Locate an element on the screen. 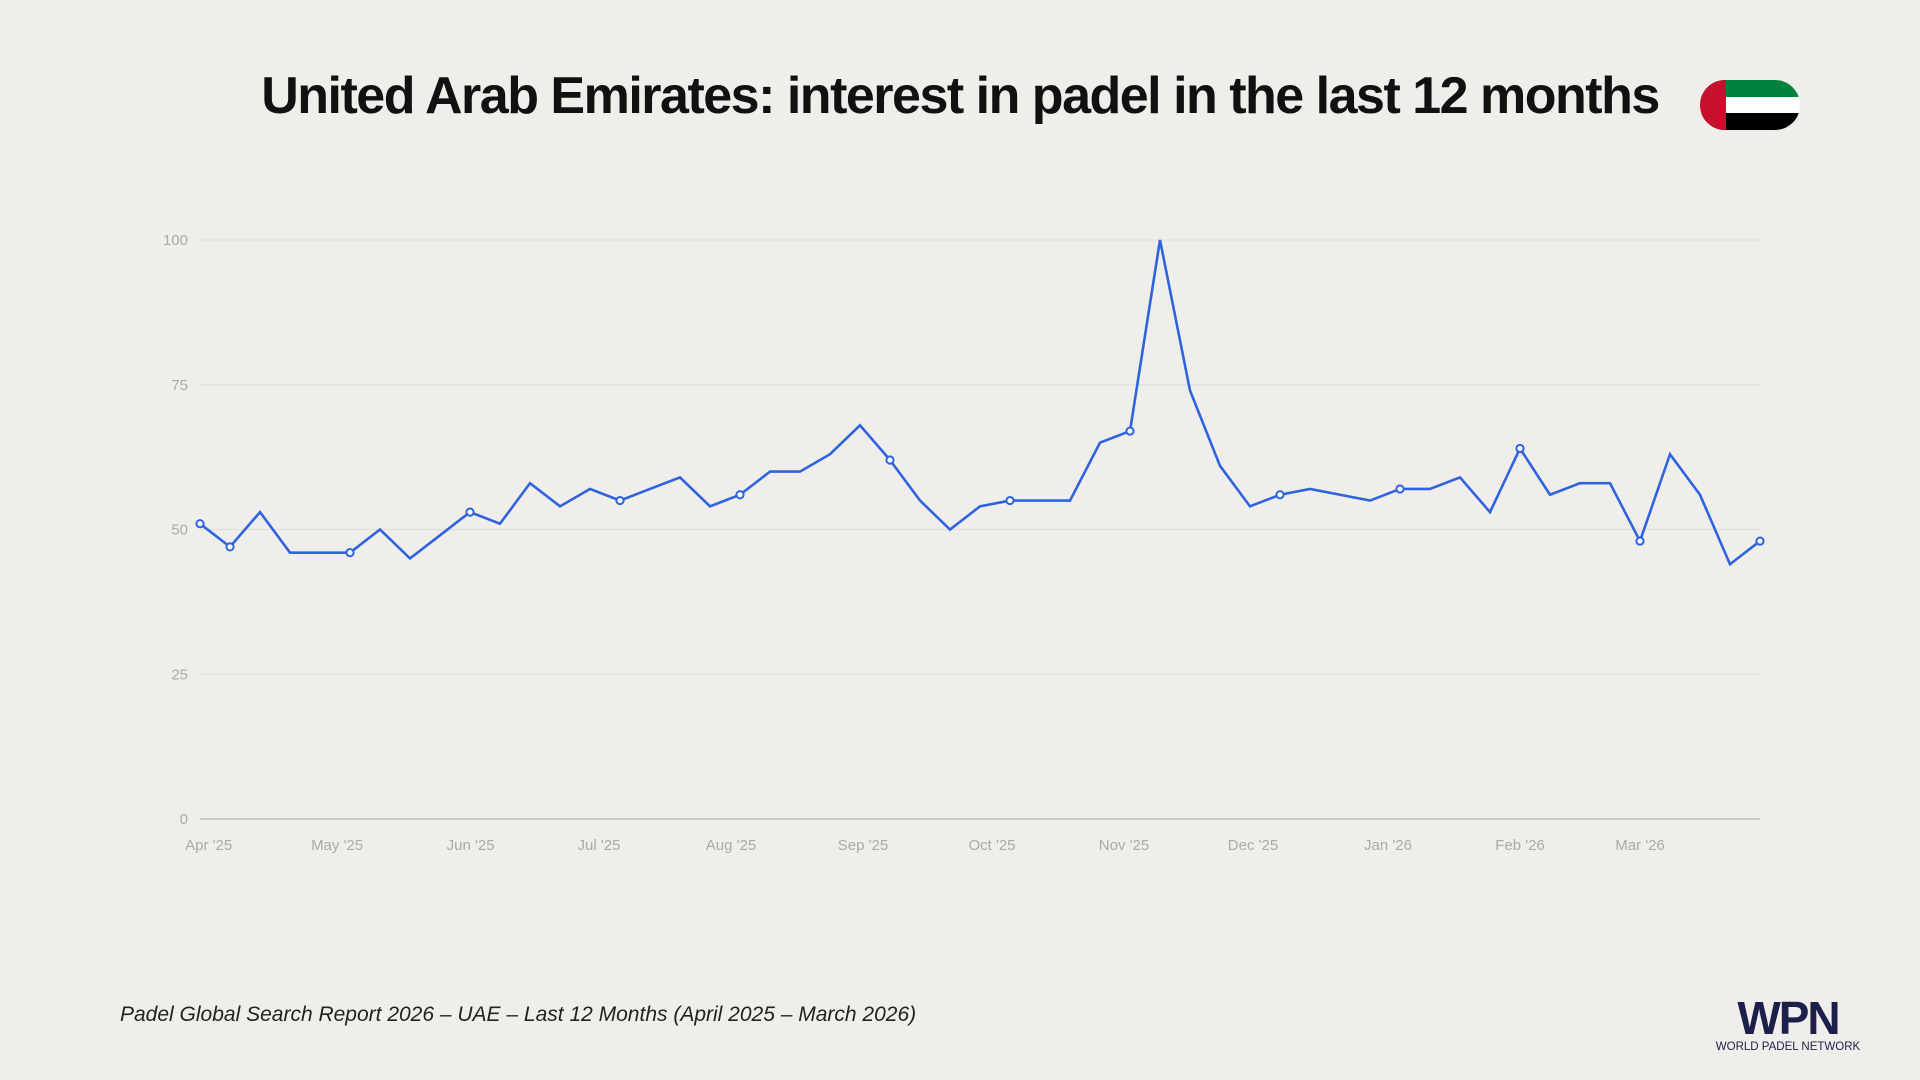 The image size is (1920, 1080). x-tick-label: Mar '26 is located at coordinates (1640, 845).